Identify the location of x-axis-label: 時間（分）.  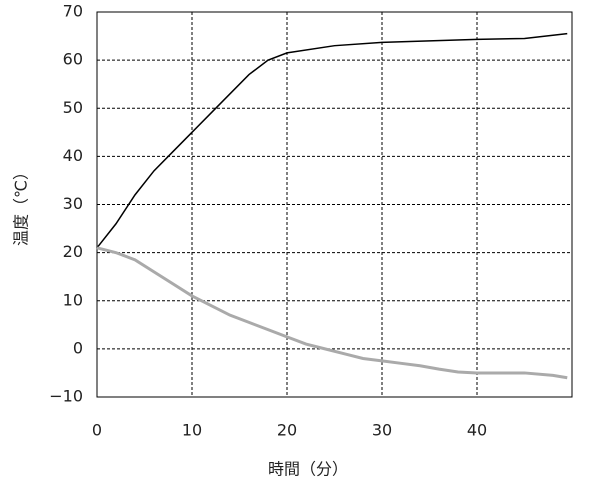
(308, 469).